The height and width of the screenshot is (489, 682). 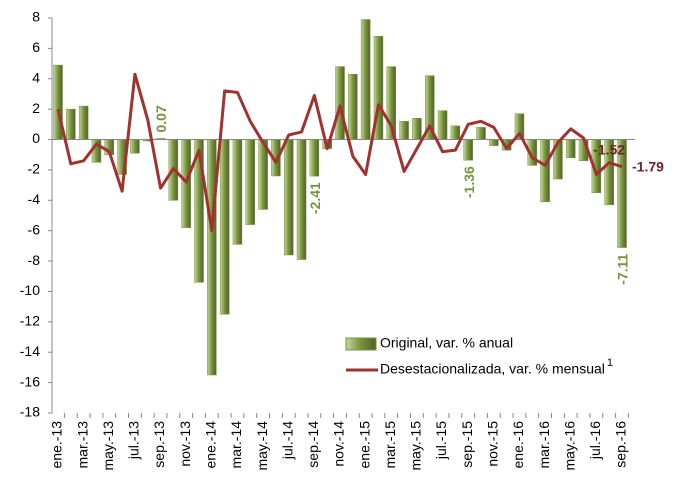 I want to click on x-tick-label: may.-13, so click(x=108, y=446).